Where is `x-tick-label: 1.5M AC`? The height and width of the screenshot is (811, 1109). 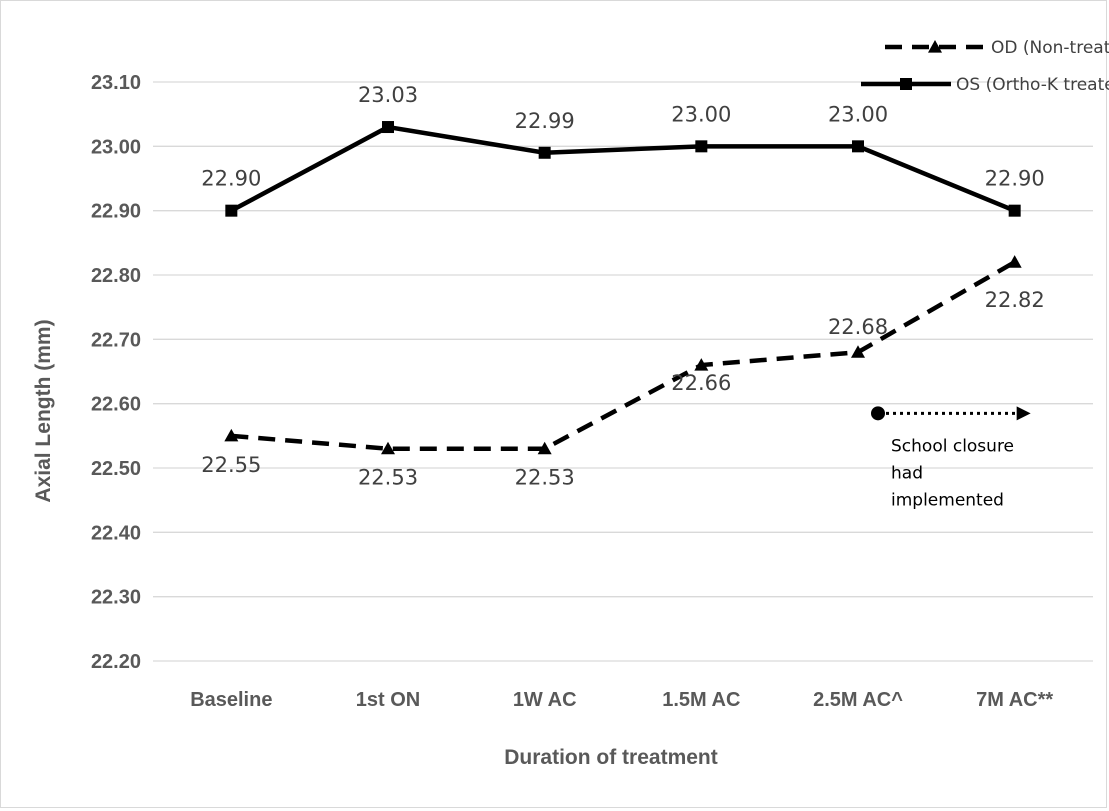 x-tick-label: 1.5M AC is located at coordinates (701, 700).